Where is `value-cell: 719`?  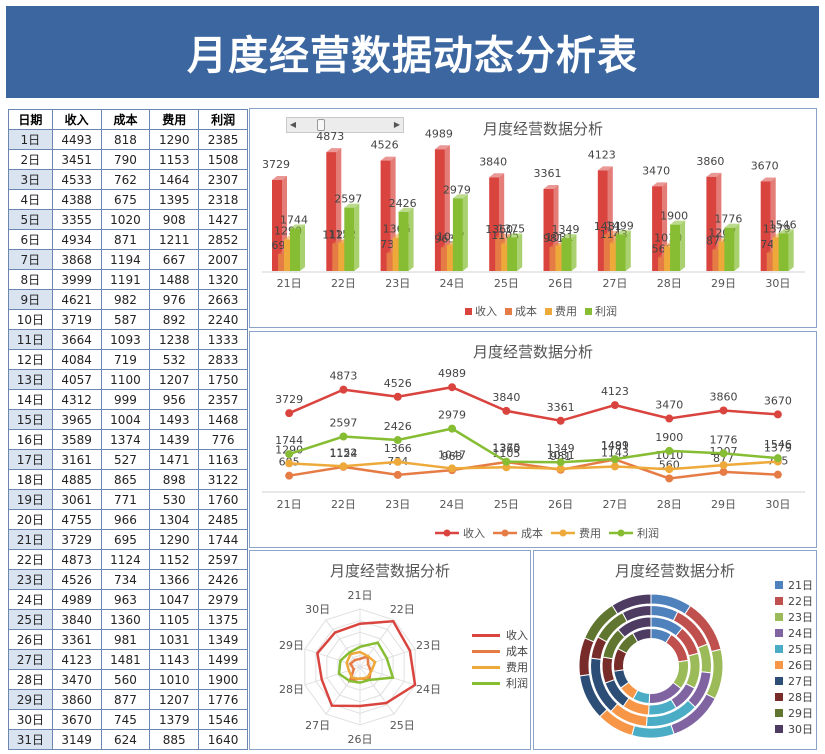
value-cell: 719 is located at coordinates (125, 359).